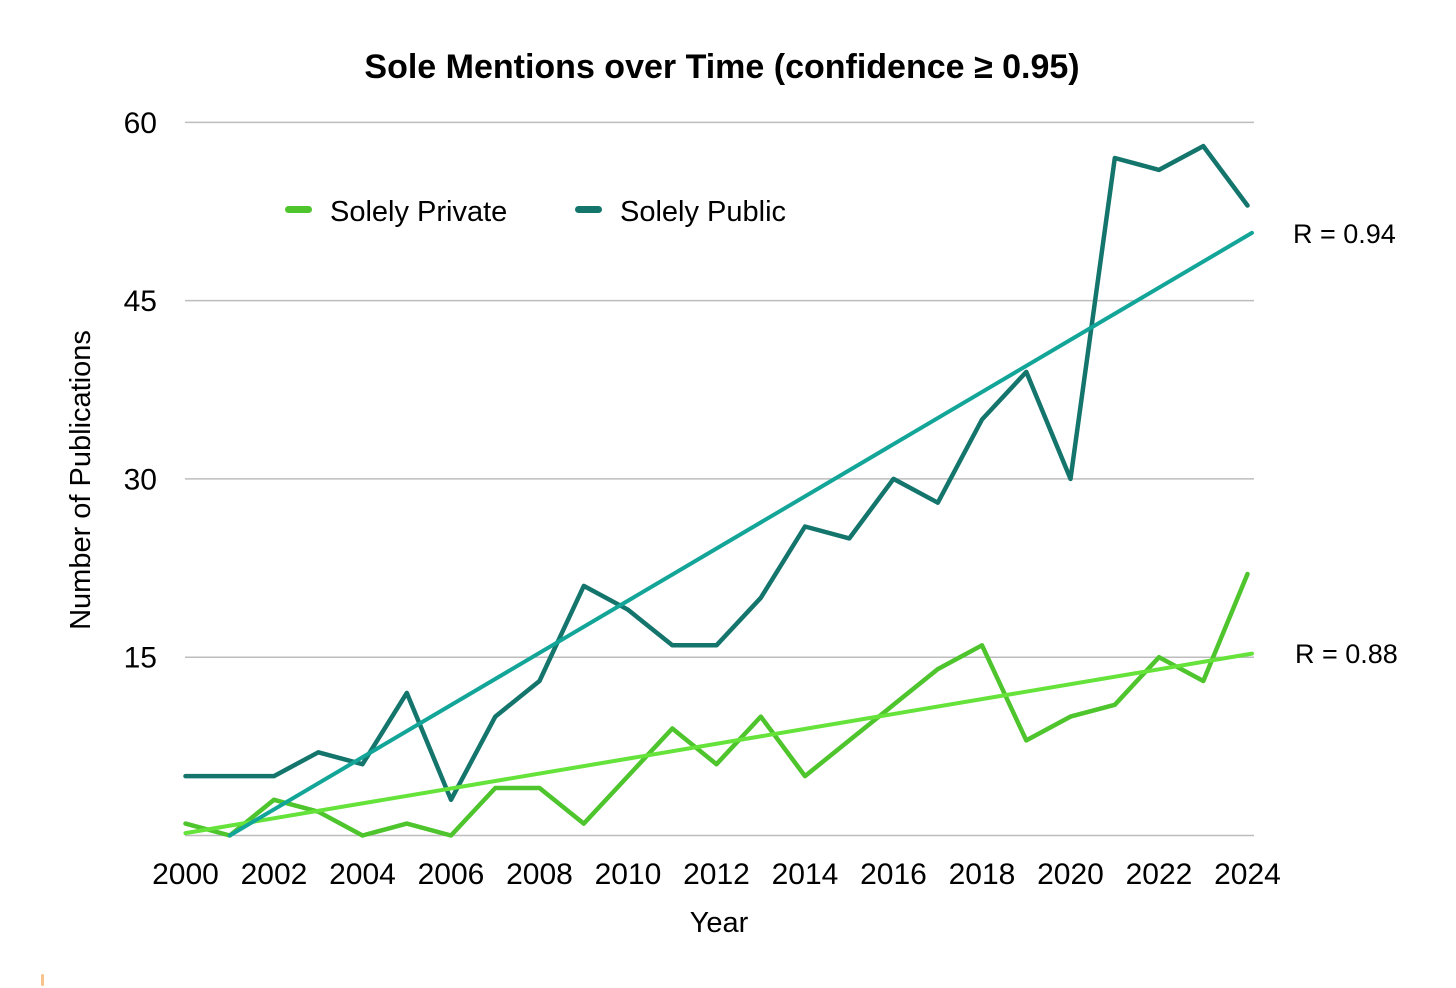  Describe the element at coordinates (1159, 874) in the screenshot. I see `x-tick-2022: 2022` at that location.